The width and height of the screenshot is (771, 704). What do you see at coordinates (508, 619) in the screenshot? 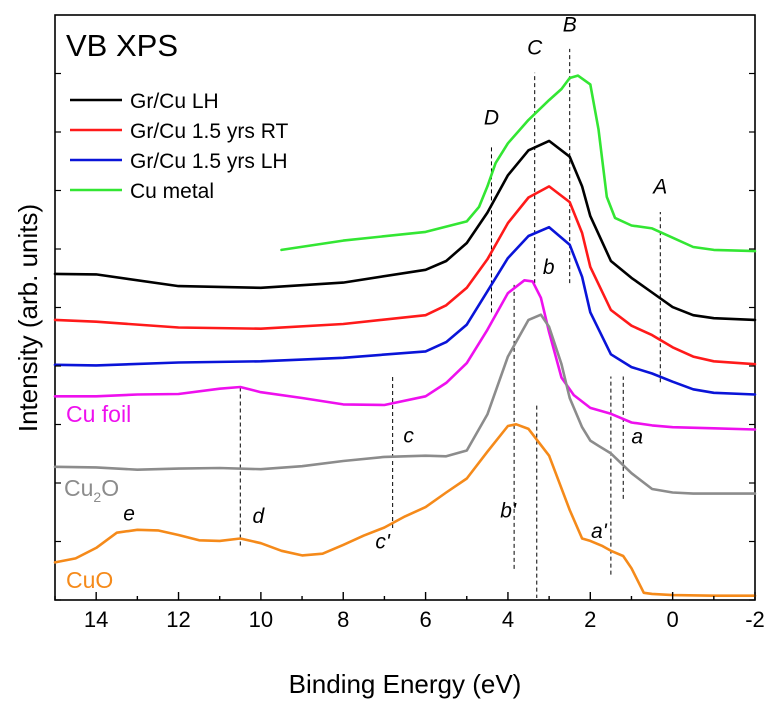
I see `x-tick-label: 4` at bounding box center [508, 619].